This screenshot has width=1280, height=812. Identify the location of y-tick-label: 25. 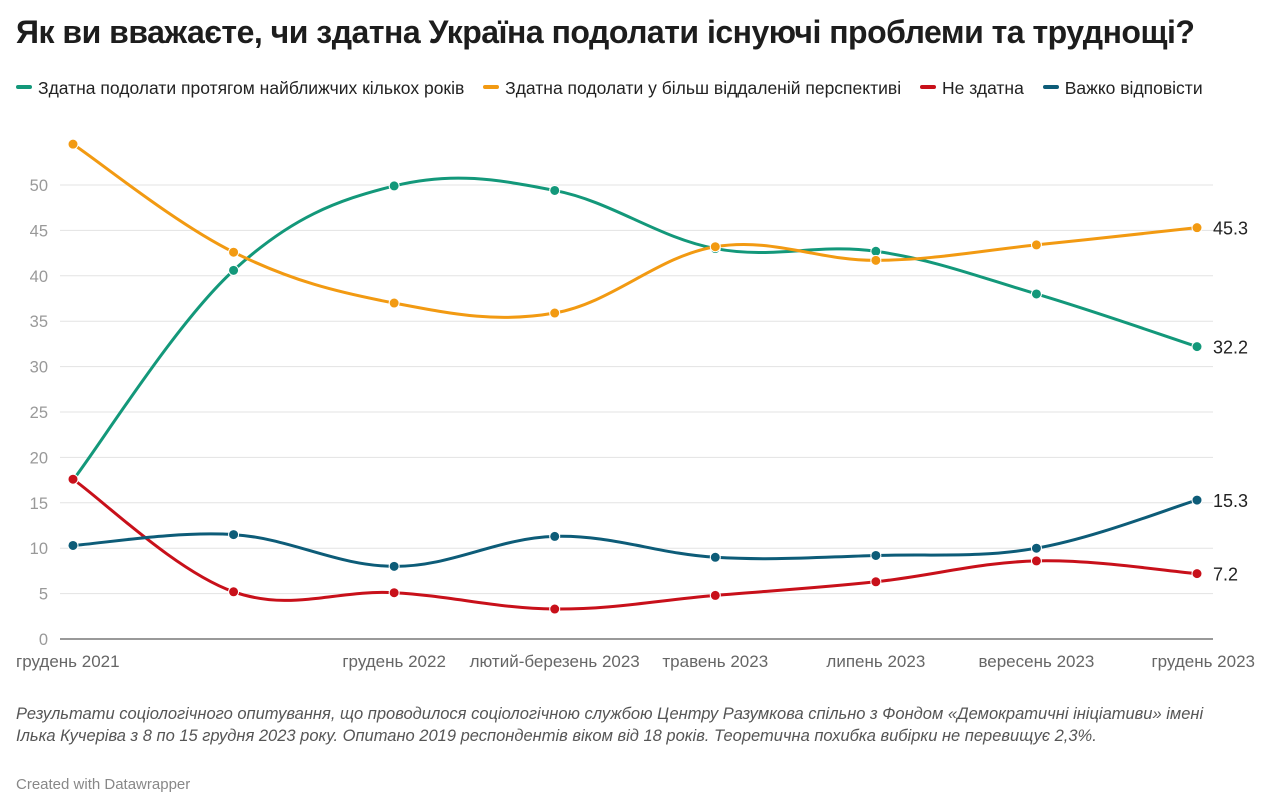
(39, 413).